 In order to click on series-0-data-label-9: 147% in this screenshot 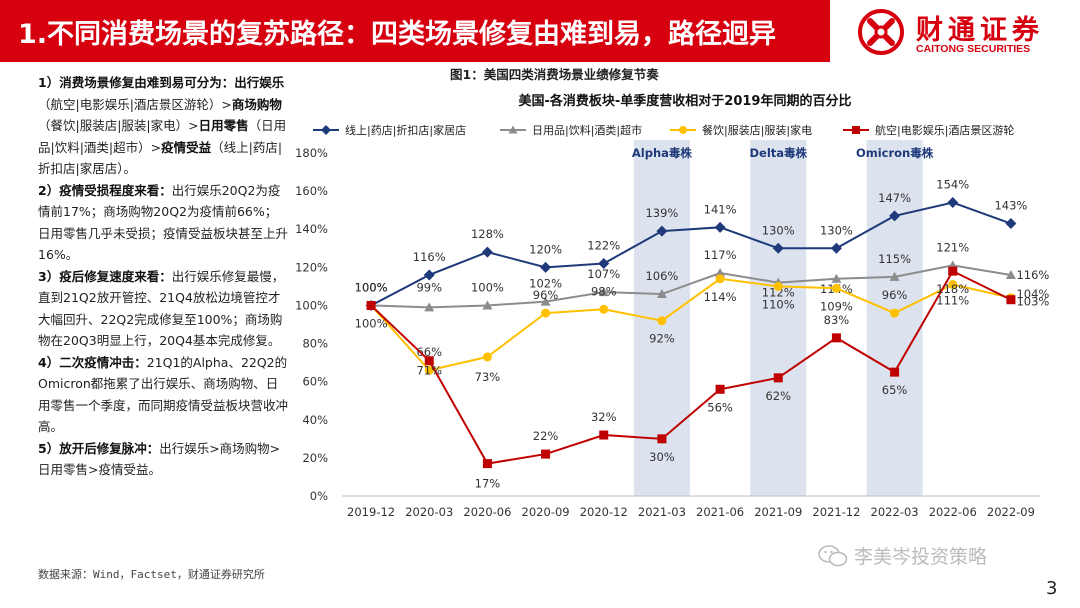, I will do `click(894, 198)`.